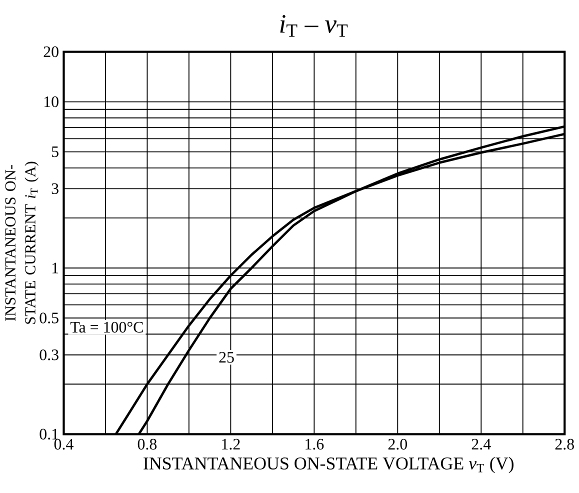  What do you see at coordinates (397, 444) in the screenshot?
I see `x-tick-label: 2.0` at bounding box center [397, 444].